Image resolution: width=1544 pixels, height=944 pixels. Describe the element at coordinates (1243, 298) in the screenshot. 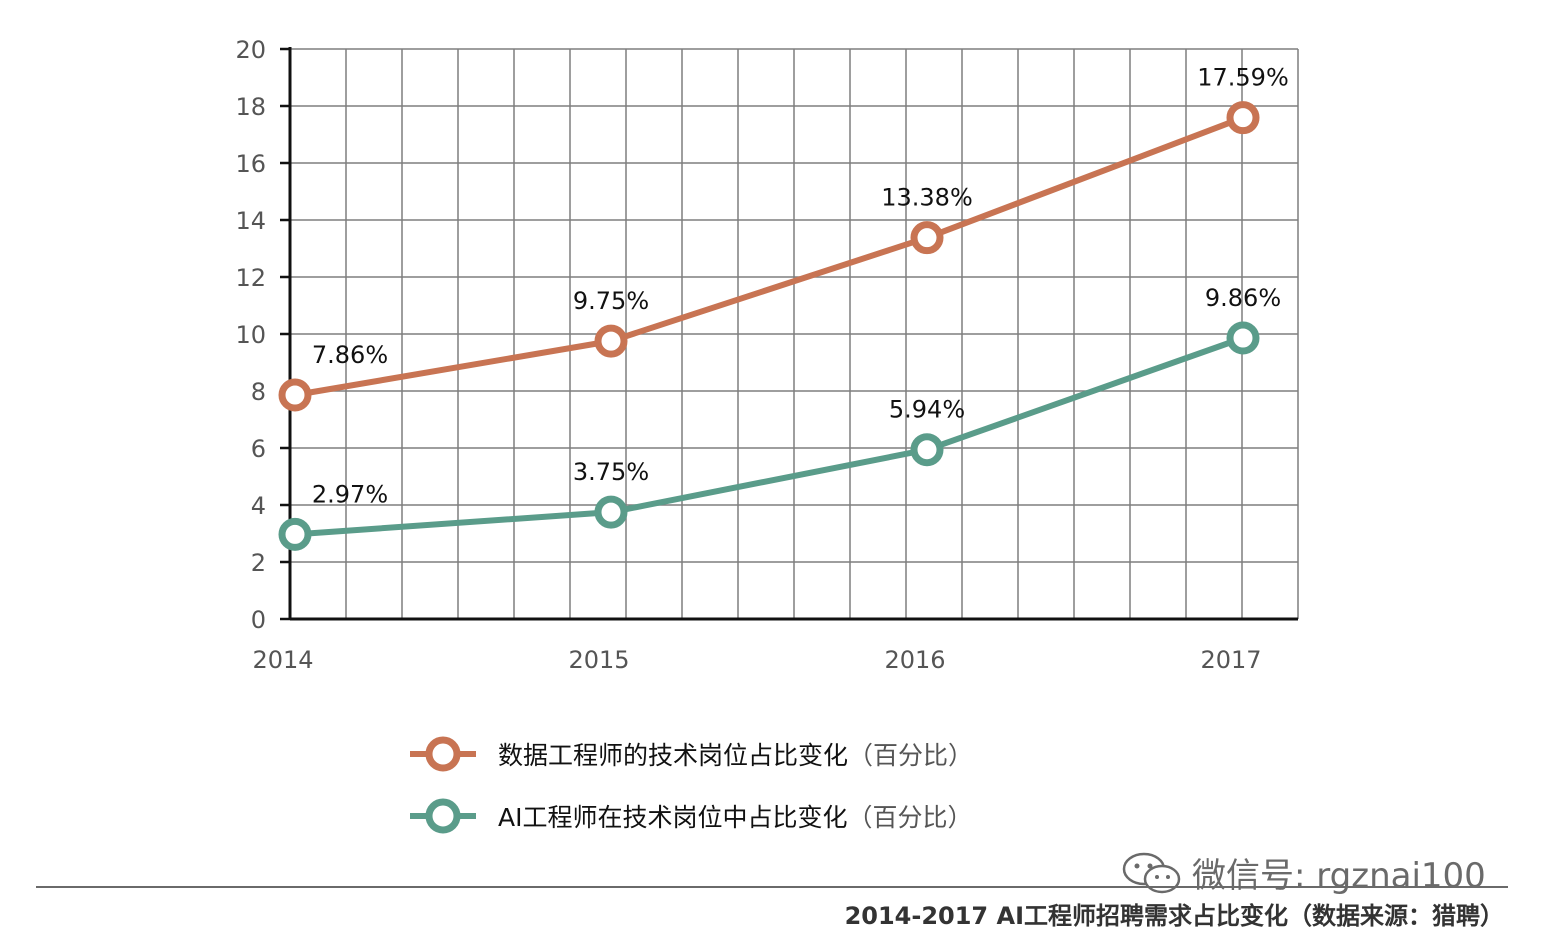

I see `data-label: 9.86%` at that location.